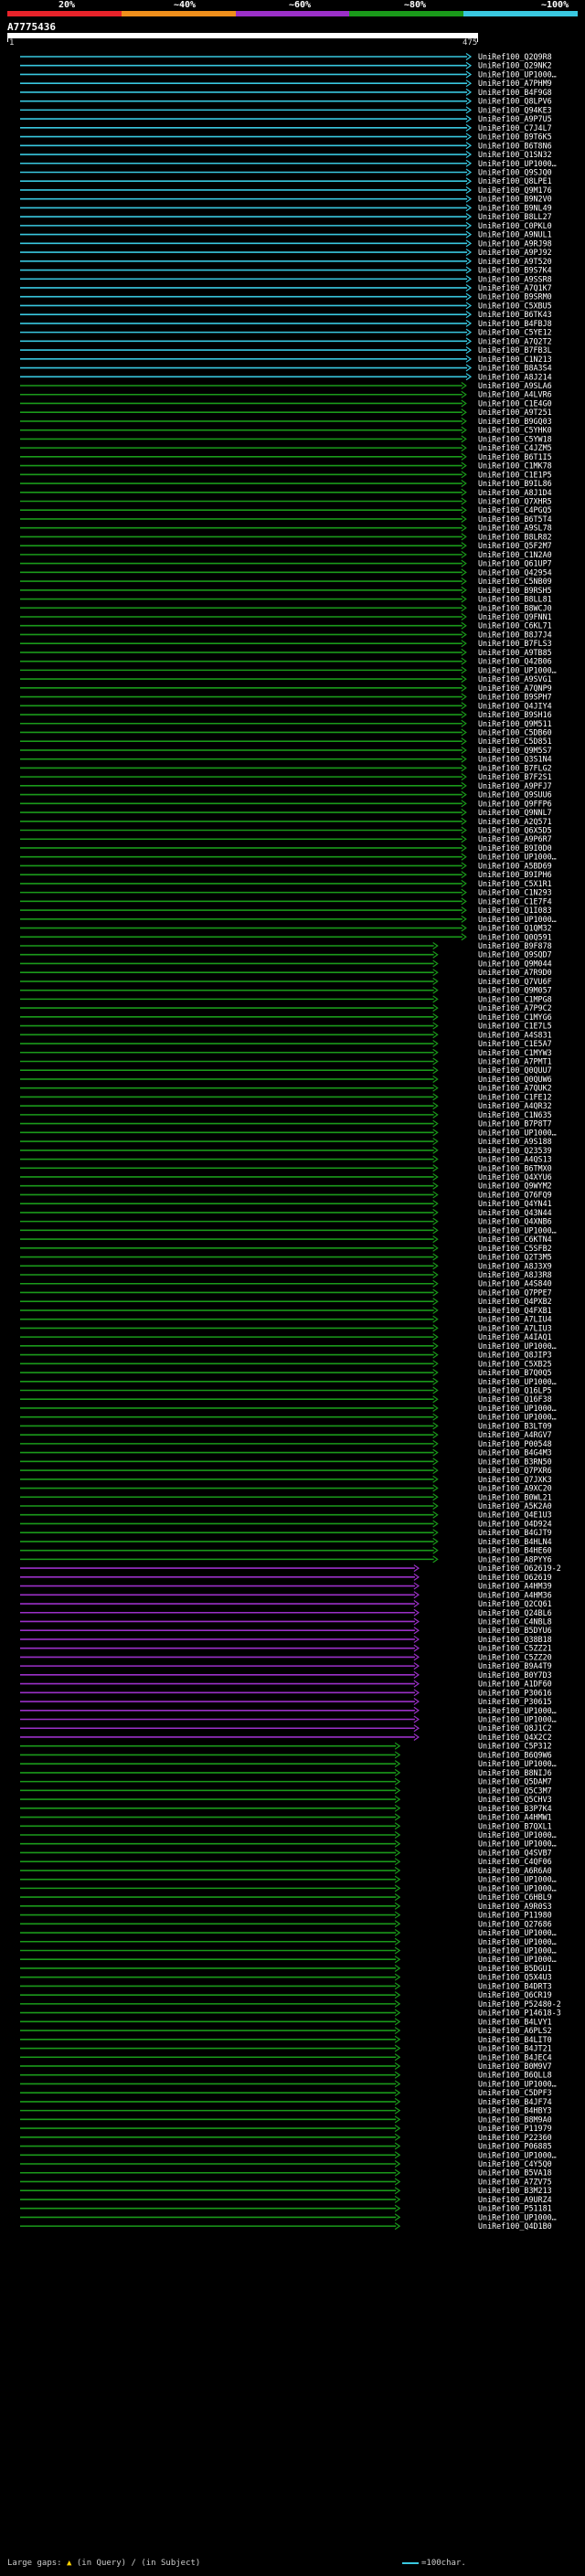 This screenshot has height=2576, width=585. What do you see at coordinates (515, 1399) in the screenshot?
I see `subject-label: UniRef100_Q16F38` at bounding box center [515, 1399].